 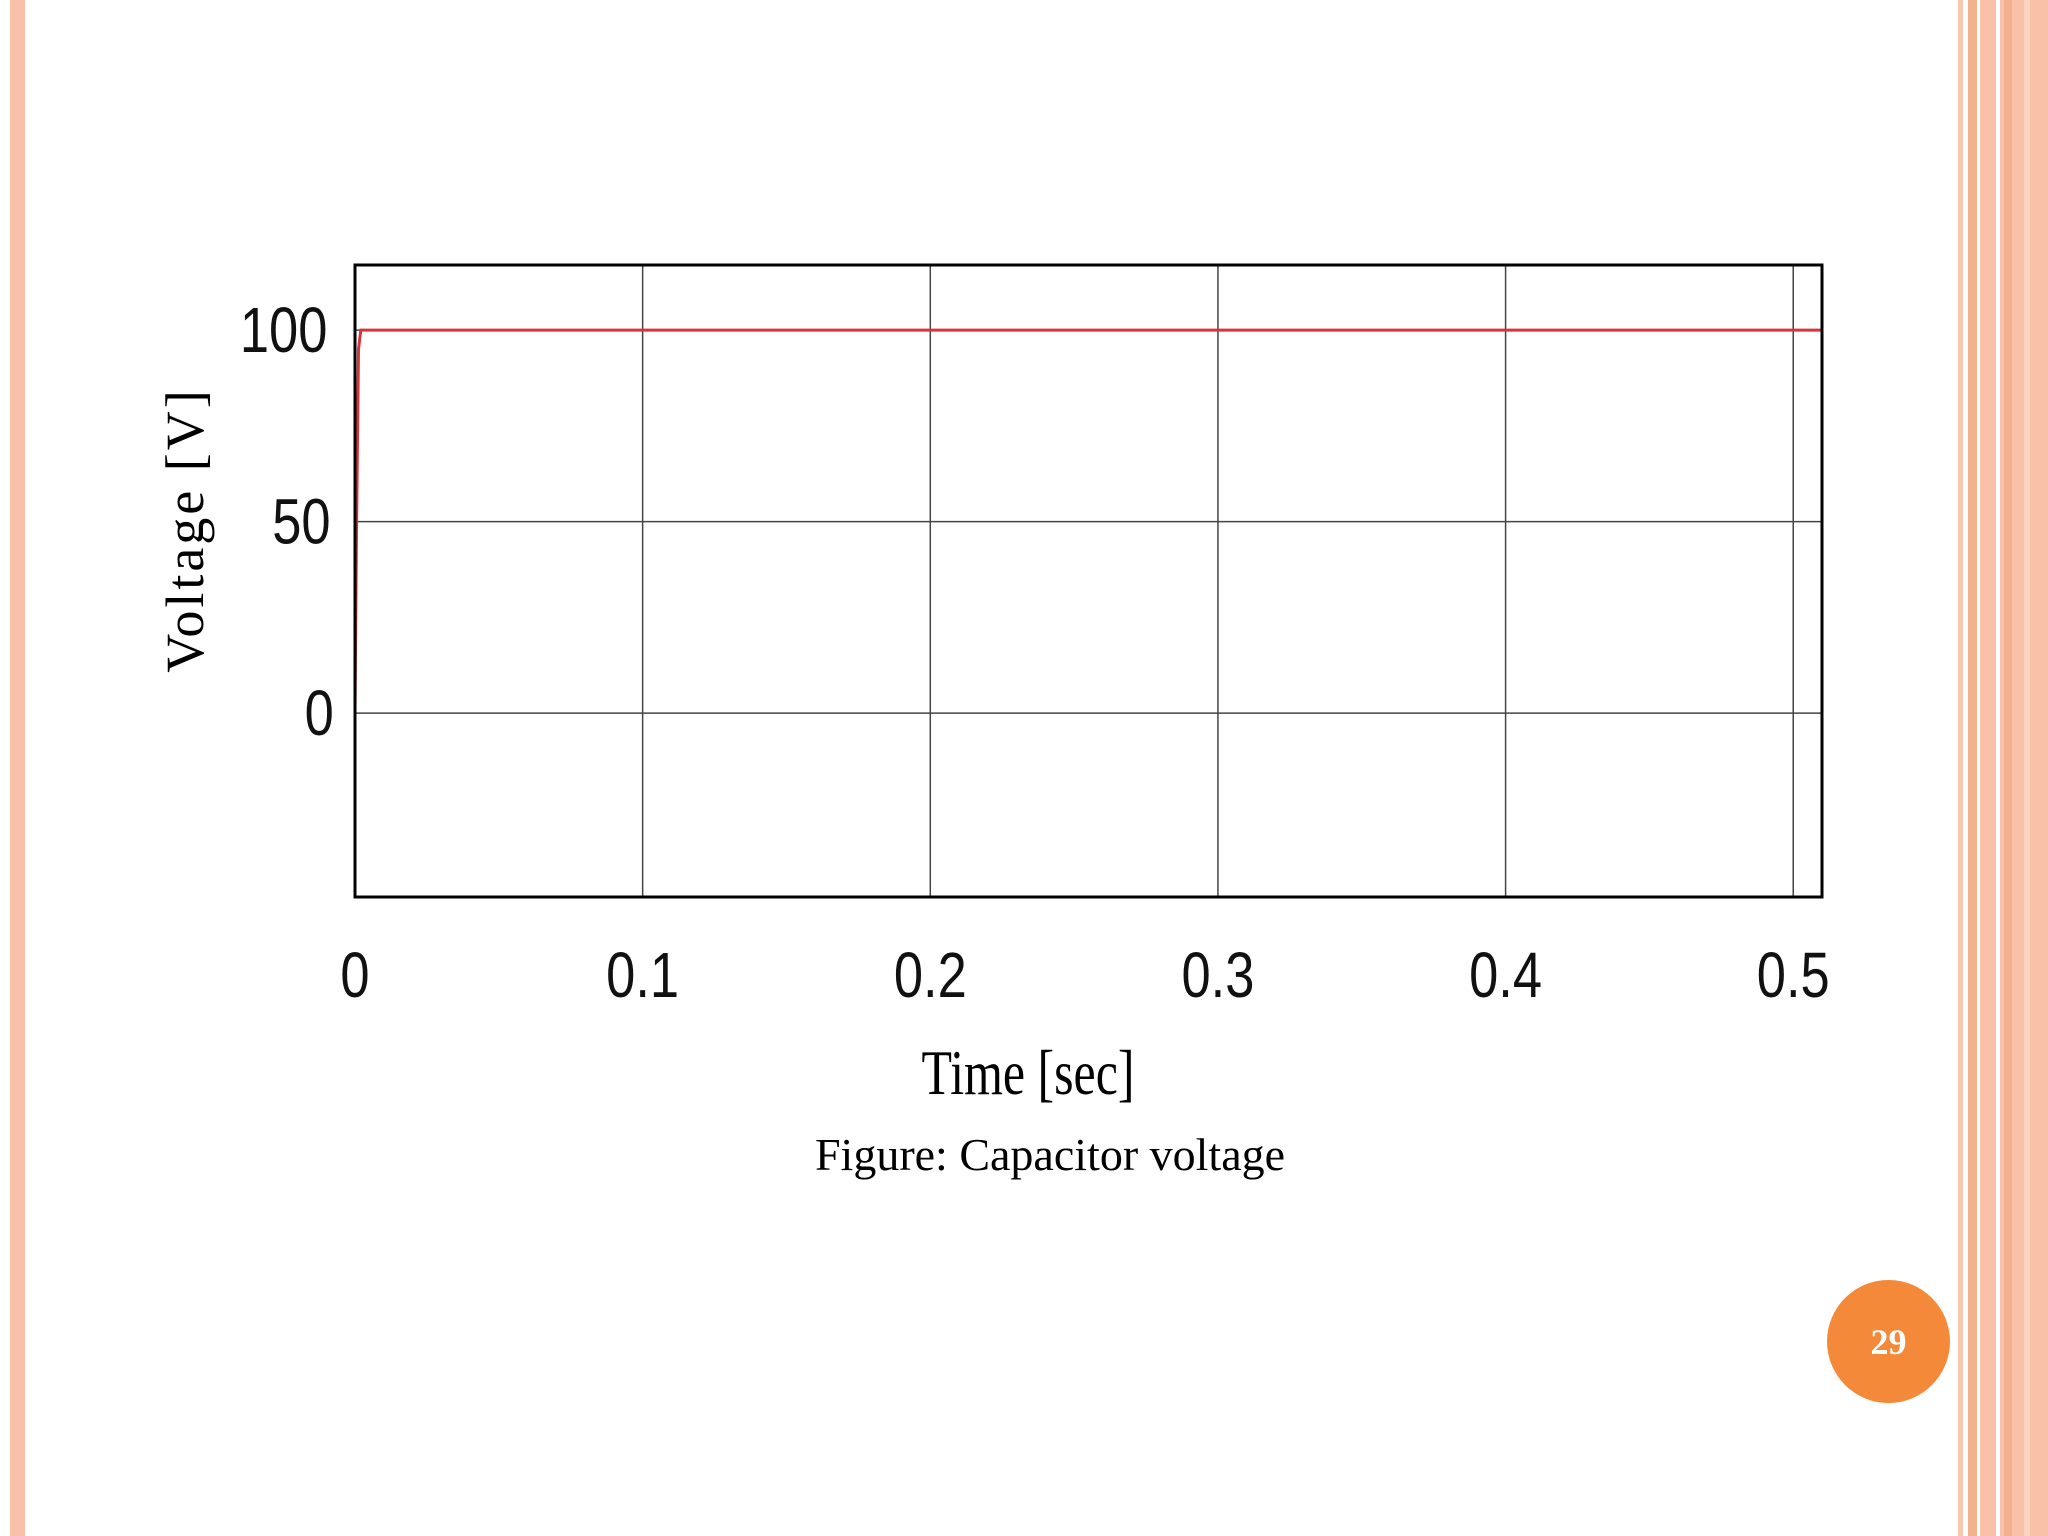 I want to click on y-tick-labels: 0 50 100, so click(x=287, y=522).